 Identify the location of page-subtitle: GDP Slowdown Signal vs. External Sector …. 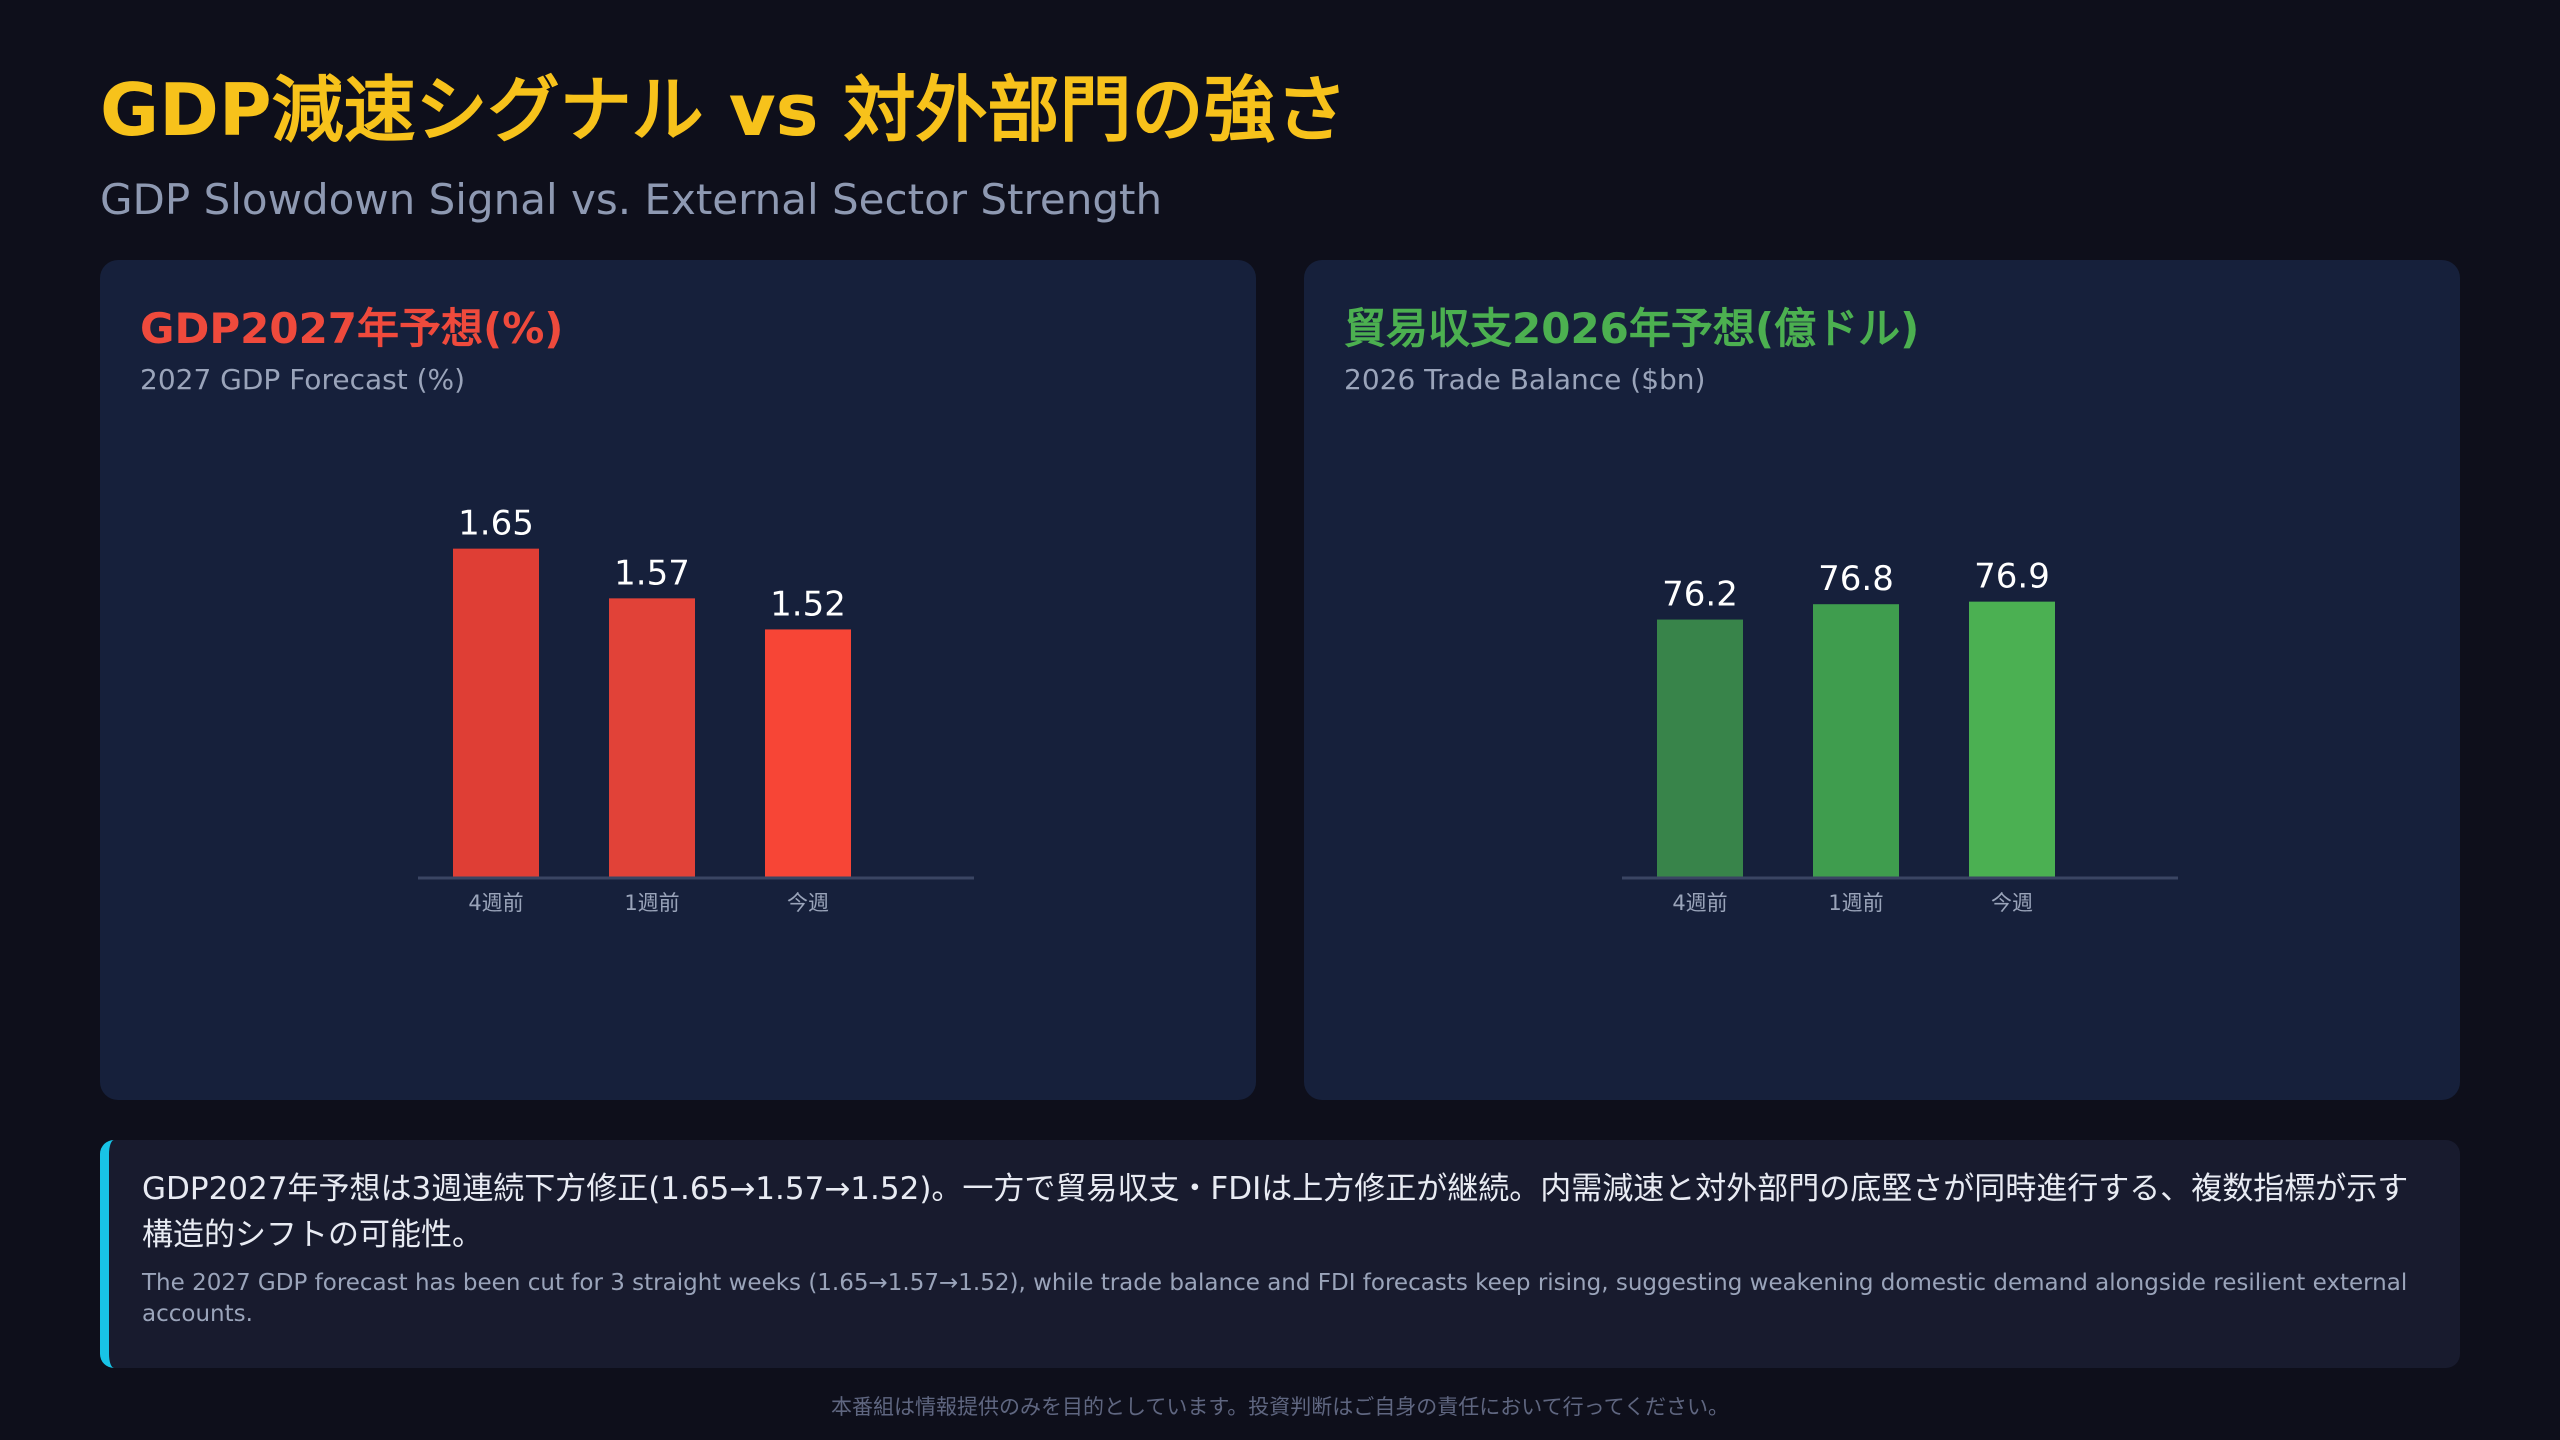
(631, 199).